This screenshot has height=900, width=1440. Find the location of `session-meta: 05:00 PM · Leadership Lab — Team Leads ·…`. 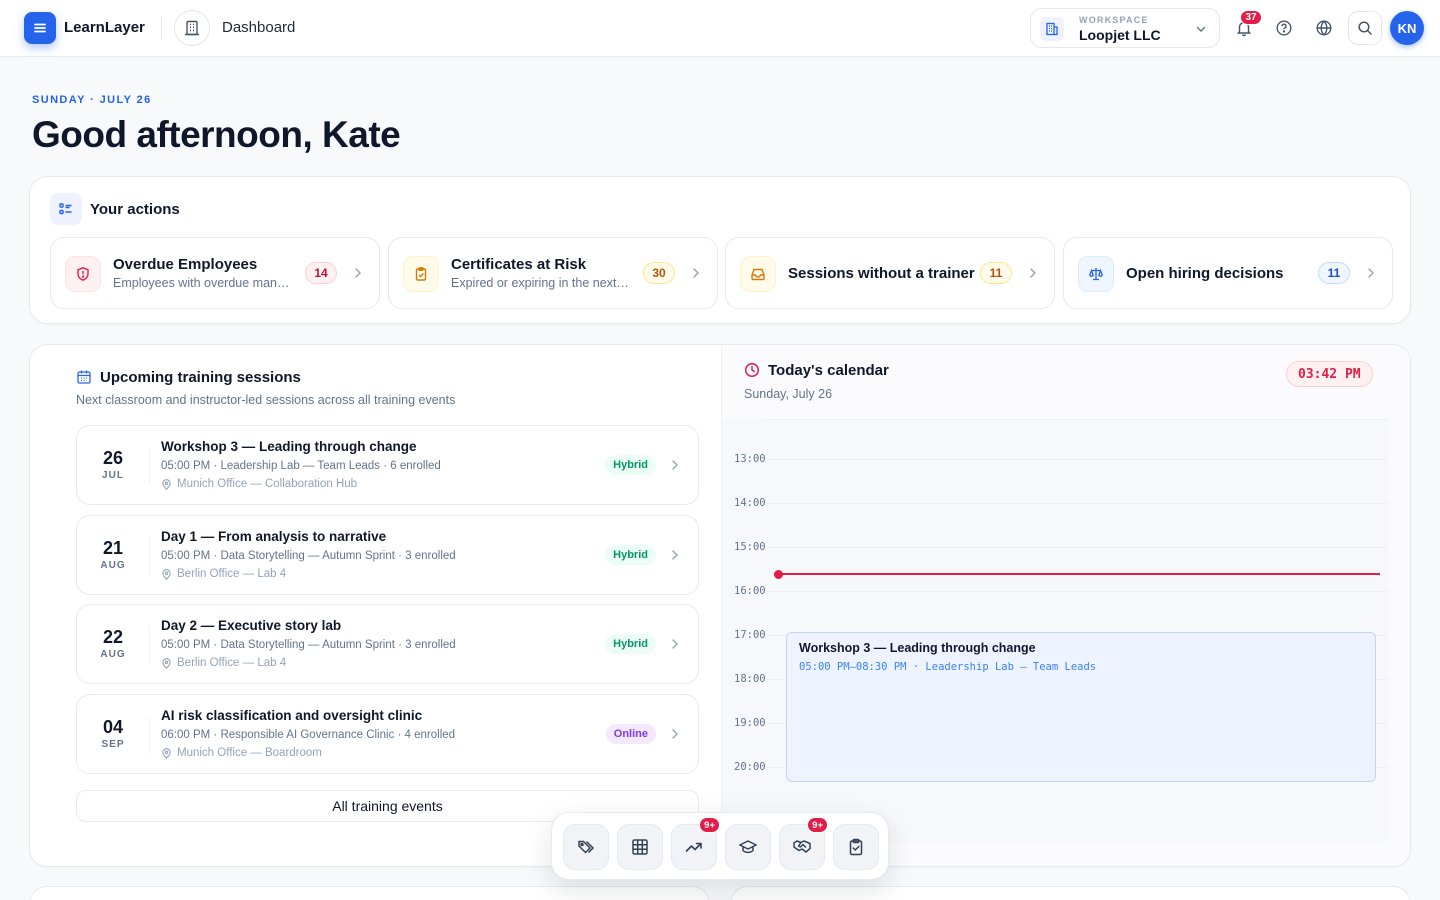

session-meta: 05:00 PM · Leadership Lab — Team Leads ·… is located at coordinates (301, 466).